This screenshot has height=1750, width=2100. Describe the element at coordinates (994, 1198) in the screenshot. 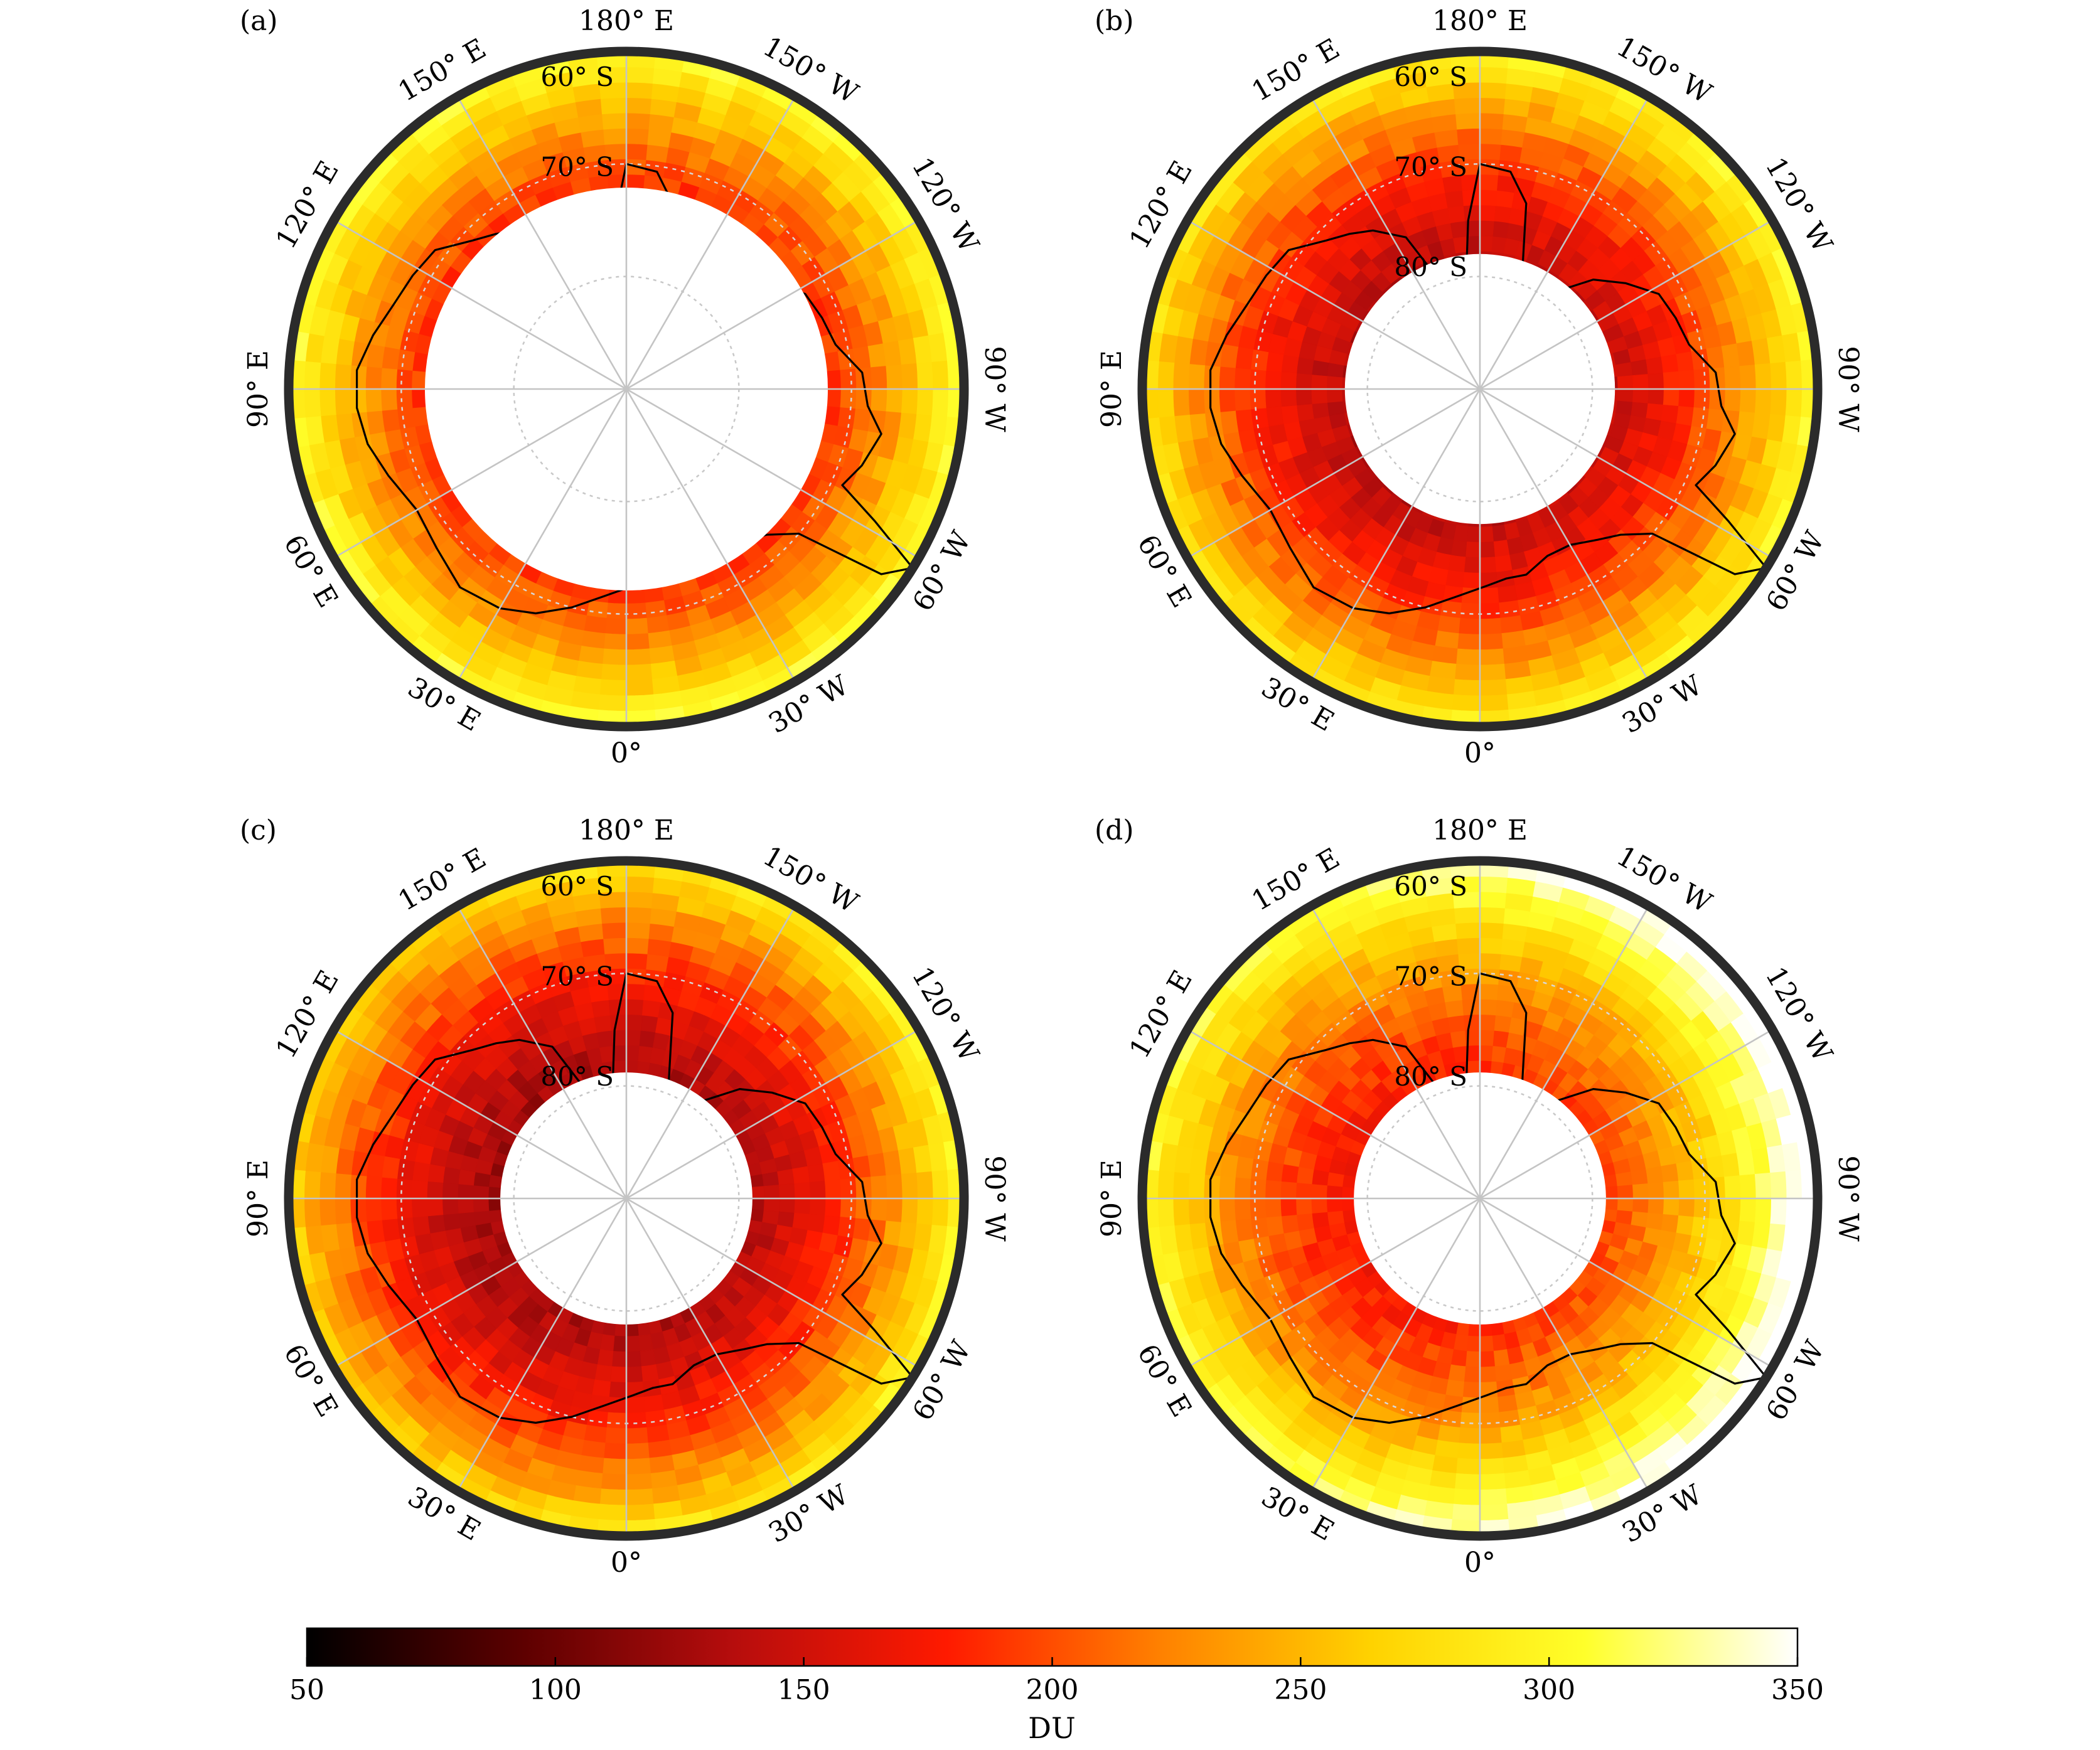

I see `longitude-label: 90° W` at that location.